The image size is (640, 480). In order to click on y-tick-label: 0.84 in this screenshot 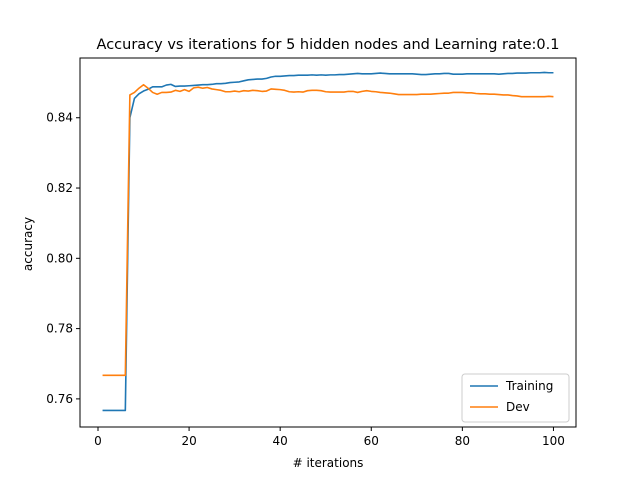, I will do `click(59, 118)`.